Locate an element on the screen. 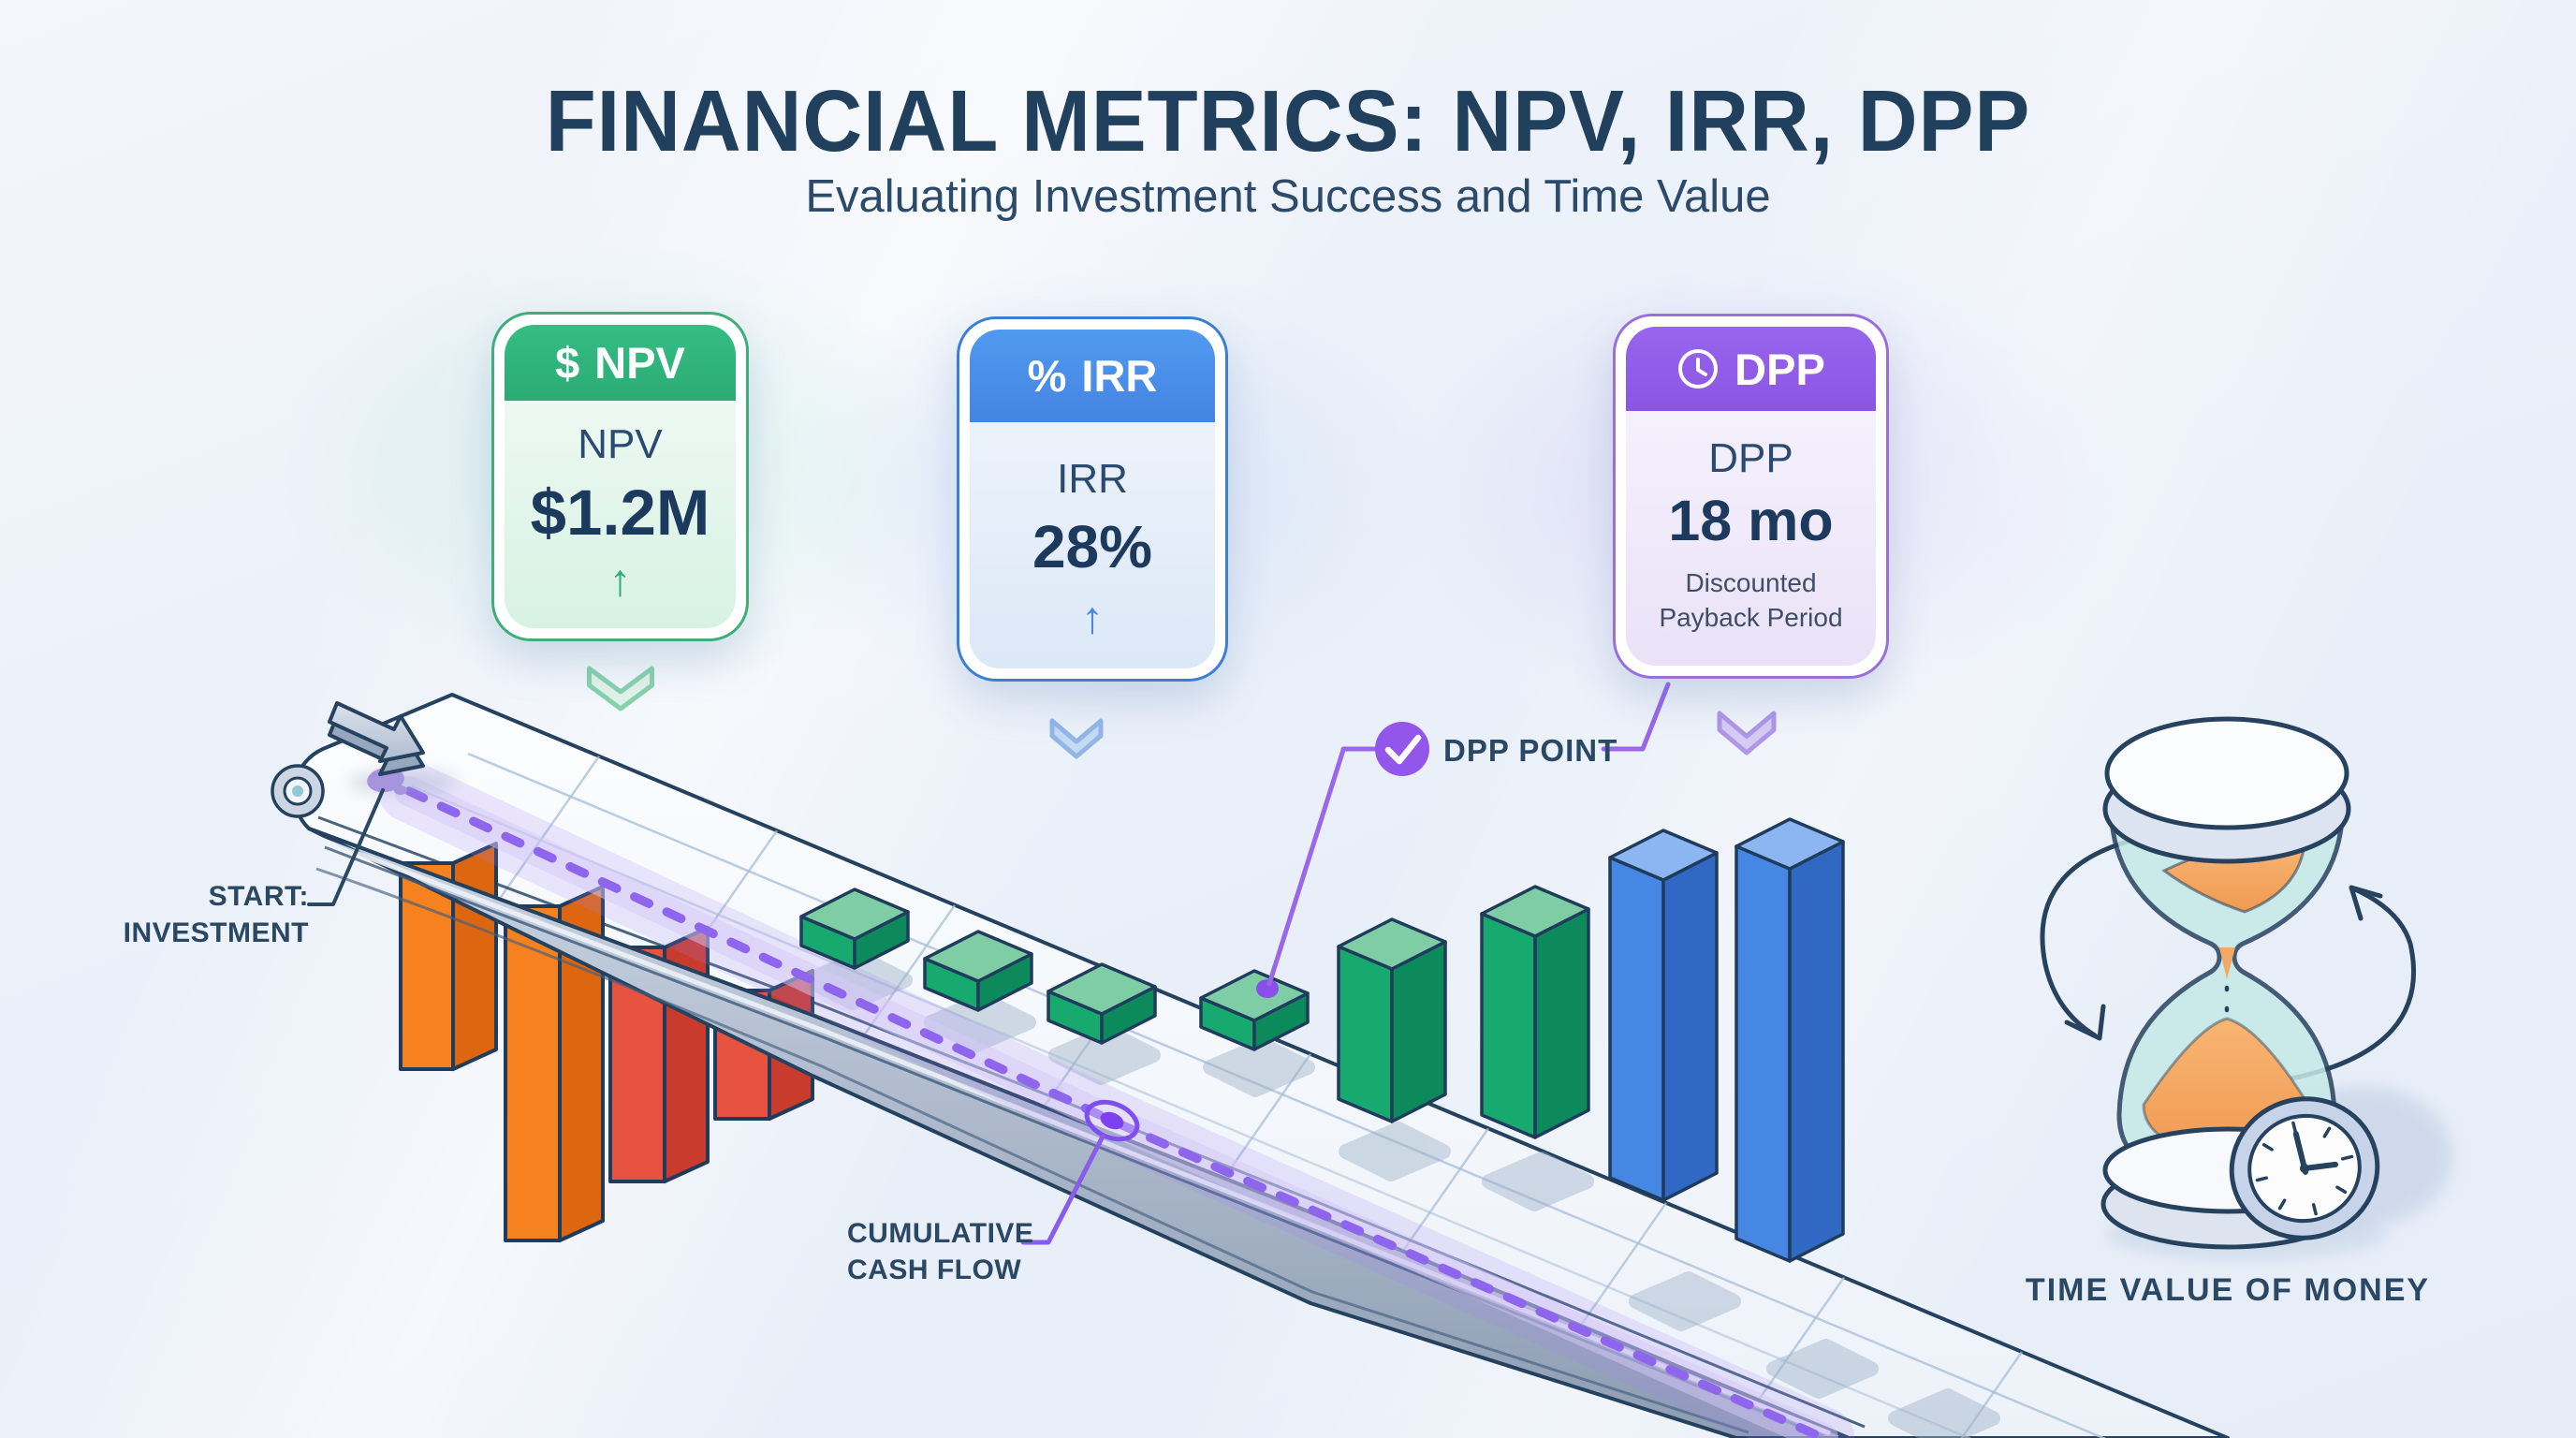 The image size is (2576, 1438). irr-header-label: IRR is located at coordinates (1119, 376).